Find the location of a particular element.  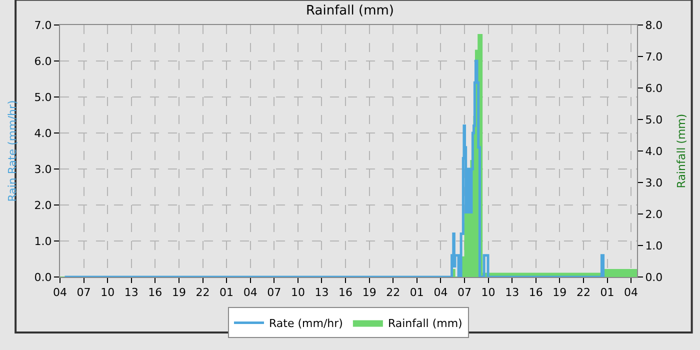

y2-tick-label: 0.0 is located at coordinates (654, 277).